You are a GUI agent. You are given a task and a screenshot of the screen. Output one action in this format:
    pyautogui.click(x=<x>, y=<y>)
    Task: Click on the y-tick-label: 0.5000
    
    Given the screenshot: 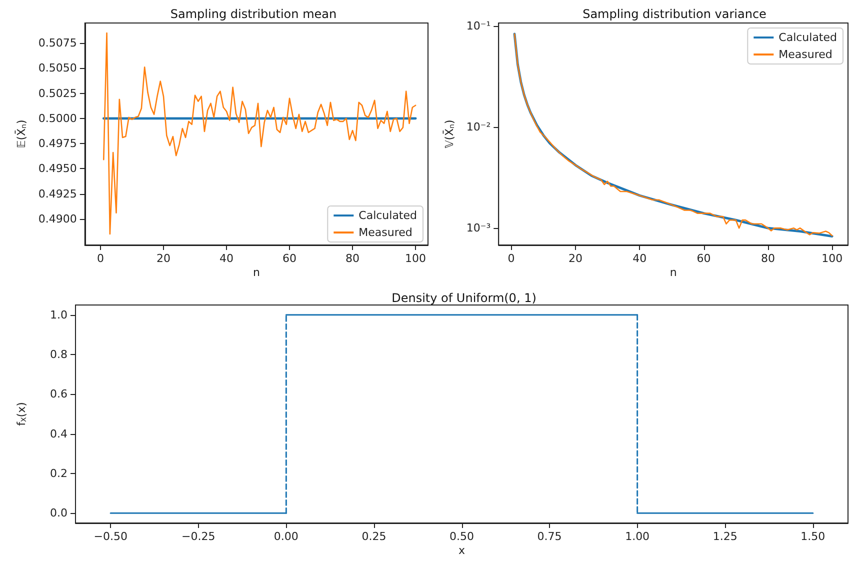 What is the action you would take?
    pyautogui.click(x=57, y=118)
    